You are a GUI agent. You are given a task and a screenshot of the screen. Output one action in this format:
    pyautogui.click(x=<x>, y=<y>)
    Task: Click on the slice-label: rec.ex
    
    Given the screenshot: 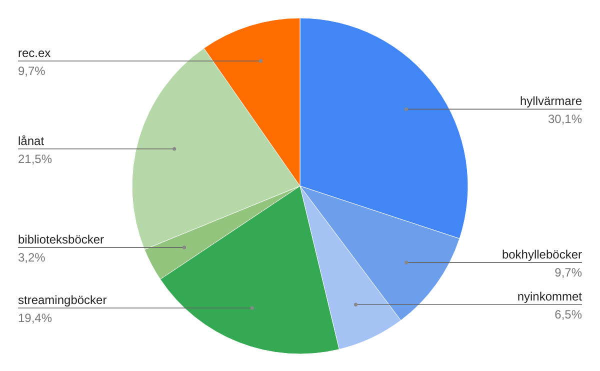 What is the action you would take?
    pyautogui.click(x=34, y=53)
    